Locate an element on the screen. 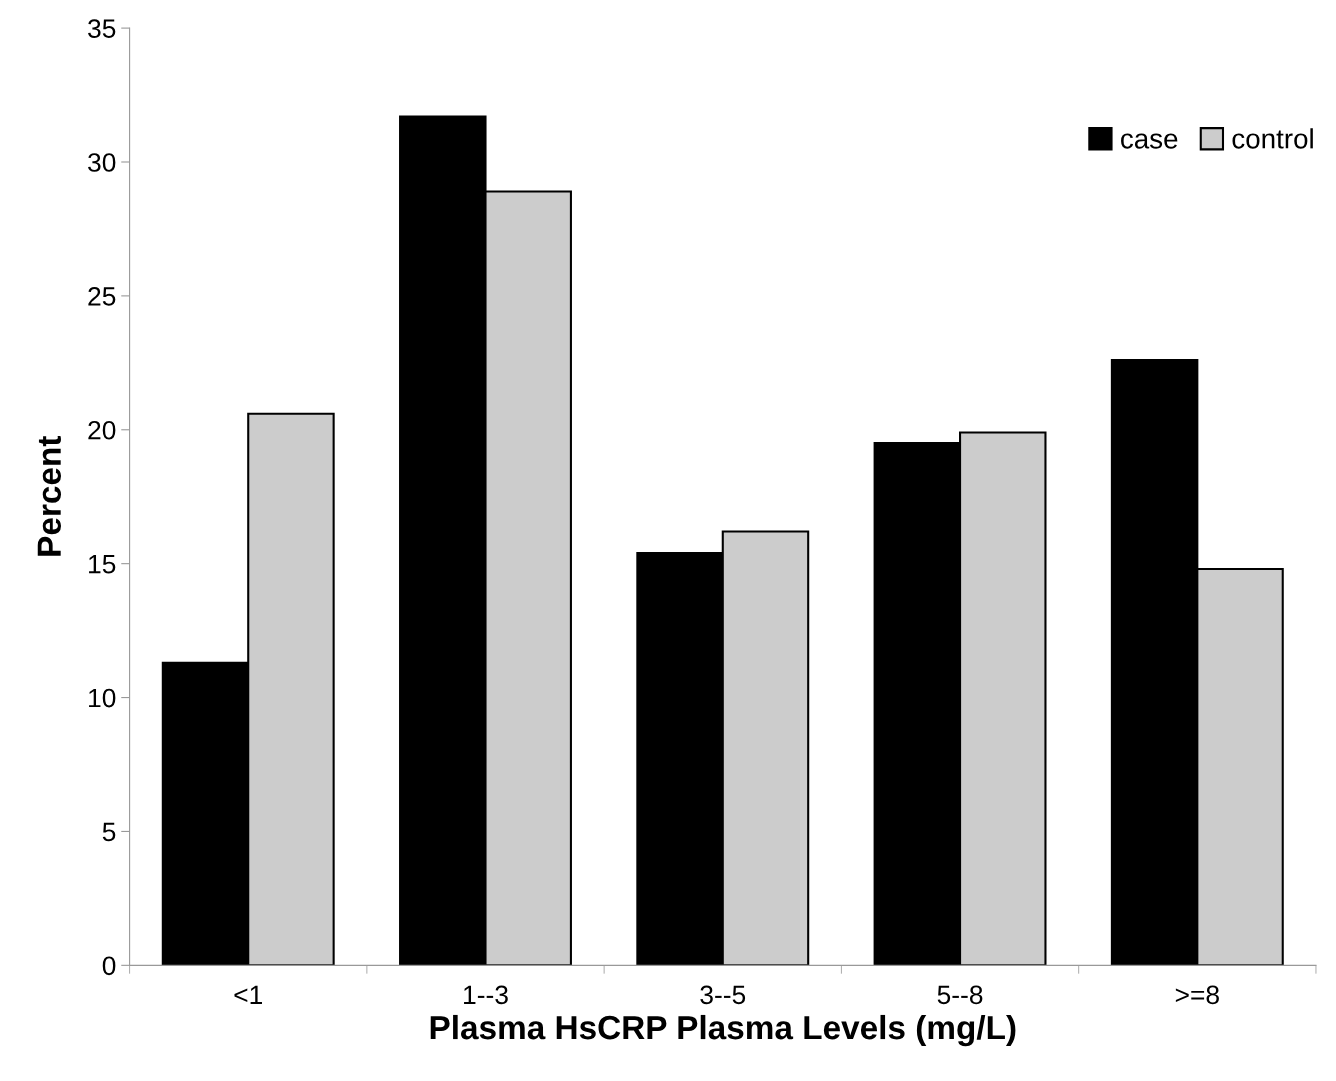 Image resolution: width=1336 pixels, height=1081 pixels. y-tick-label: 0 is located at coordinates (109, 966).